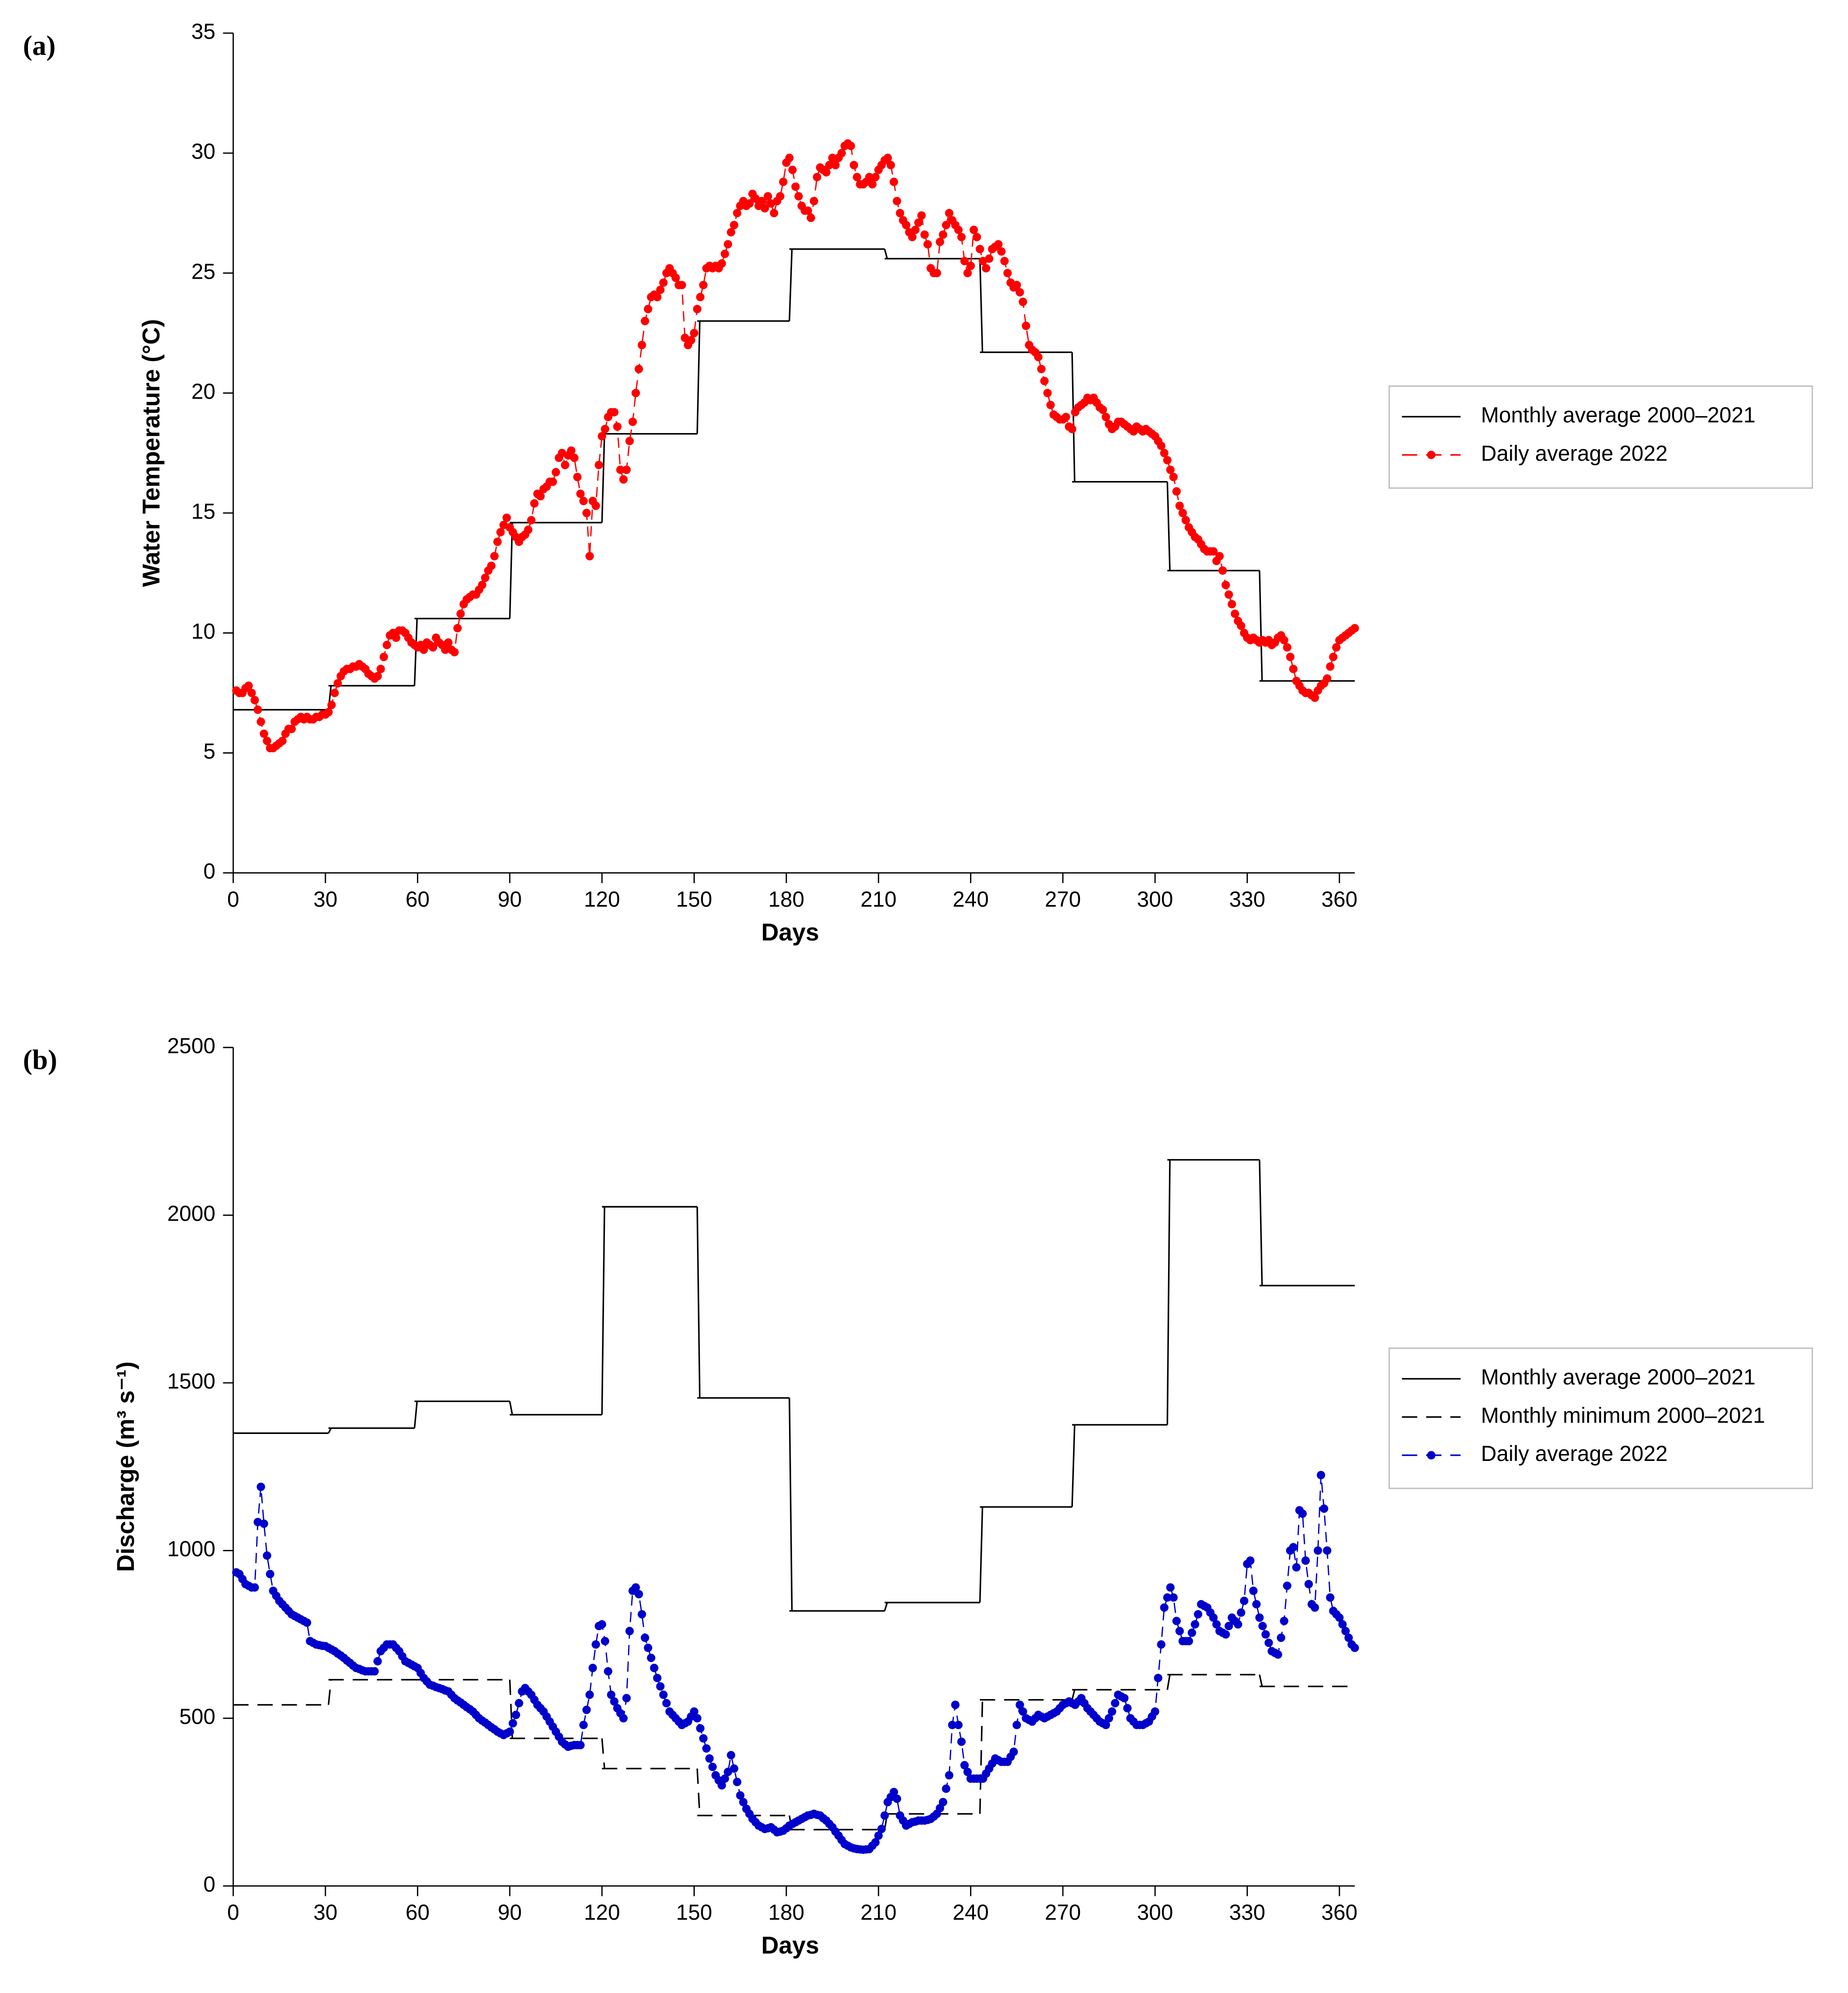  I want to click on x-tick-label: 300, so click(1155, 899).